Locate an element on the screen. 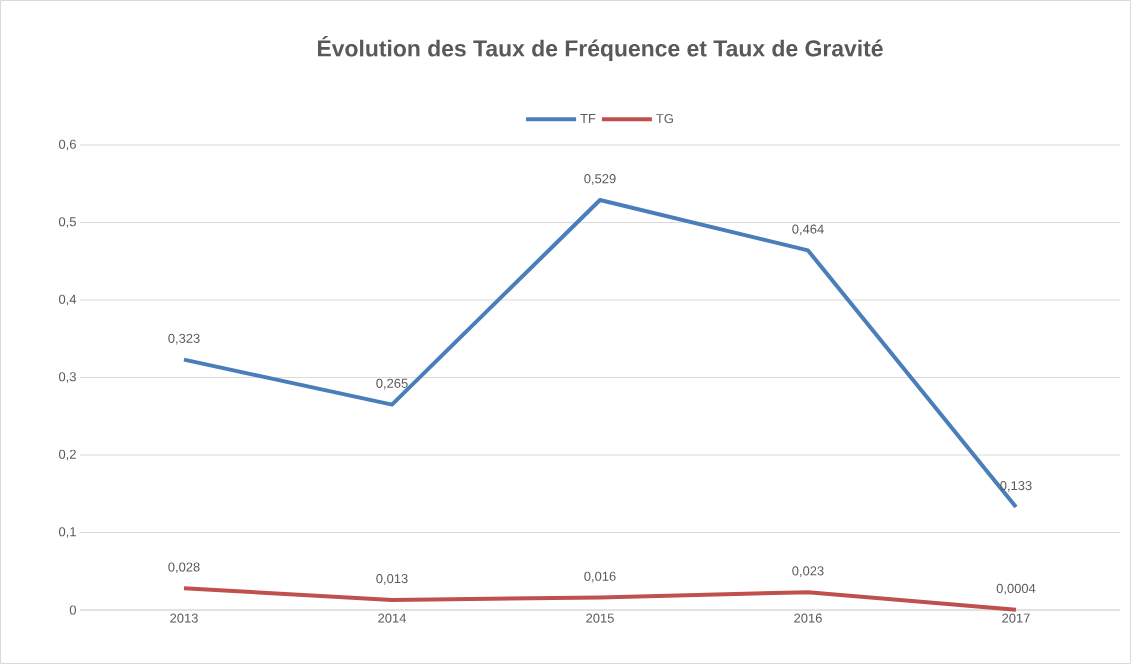 This screenshot has height=664, width=1131. legend-label: TF is located at coordinates (588, 118).